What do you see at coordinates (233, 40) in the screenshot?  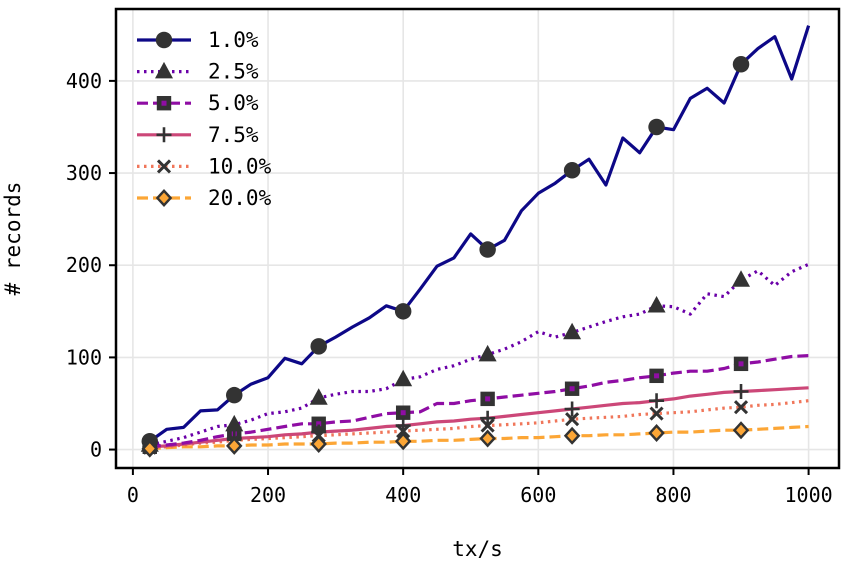 I see `legend-label: 1.0%` at bounding box center [233, 40].